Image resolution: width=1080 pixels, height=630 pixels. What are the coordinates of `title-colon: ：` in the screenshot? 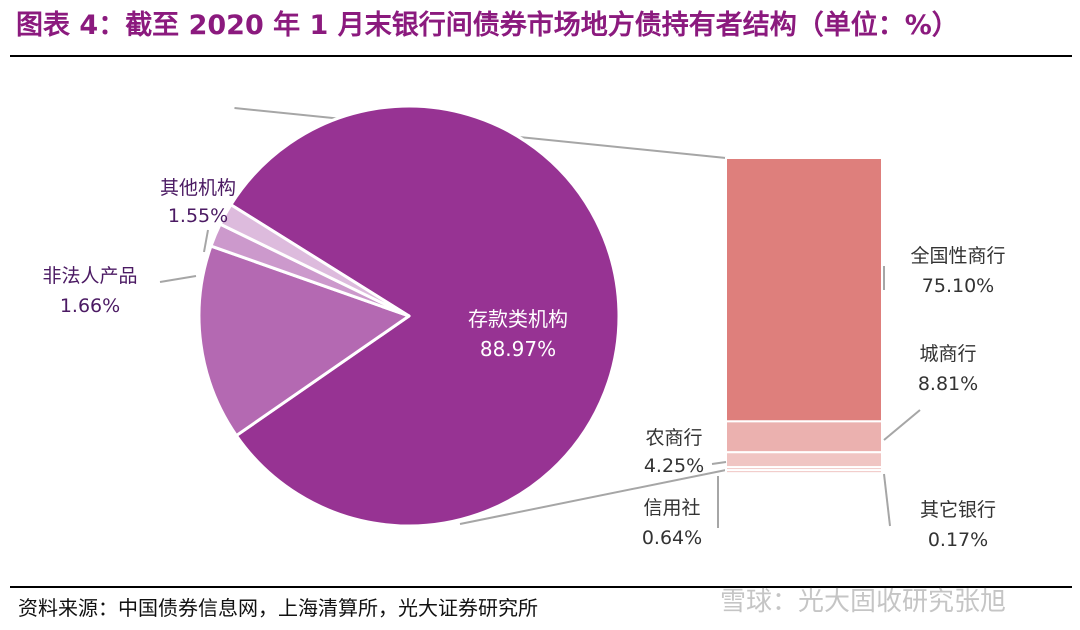 It's located at (112, 25).